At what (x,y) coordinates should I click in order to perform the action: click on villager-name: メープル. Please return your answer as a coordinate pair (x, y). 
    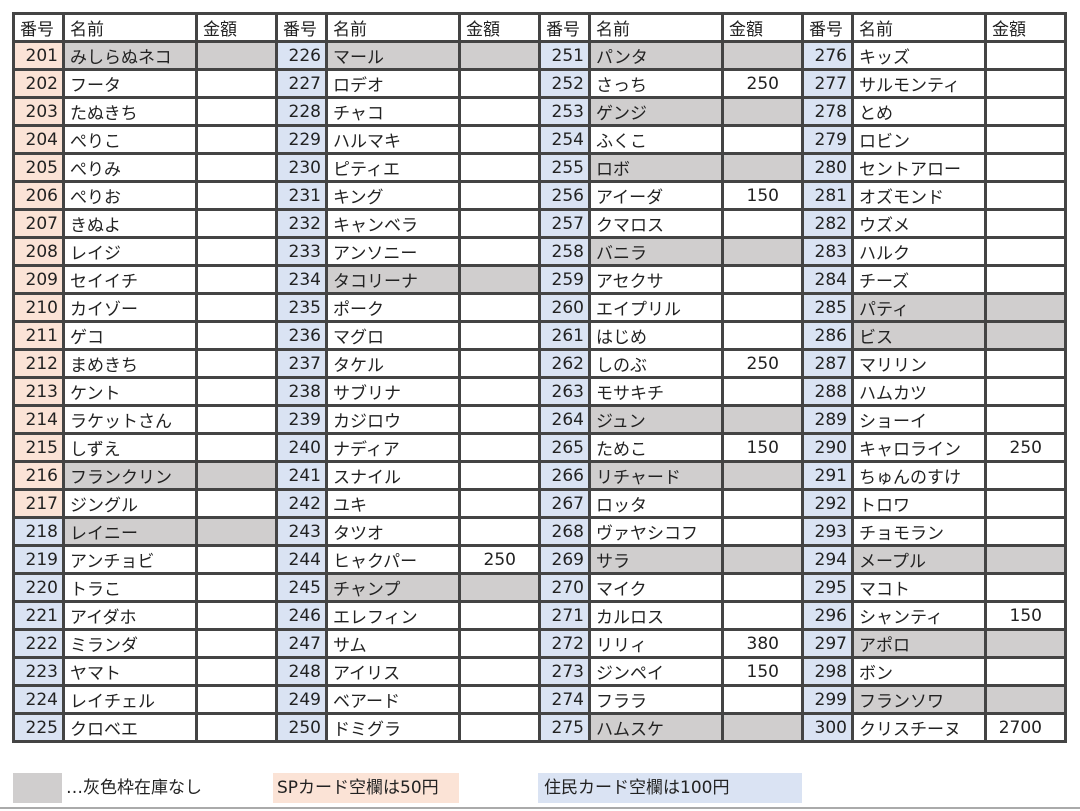
    Looking at the image, I should click on (919, 559).